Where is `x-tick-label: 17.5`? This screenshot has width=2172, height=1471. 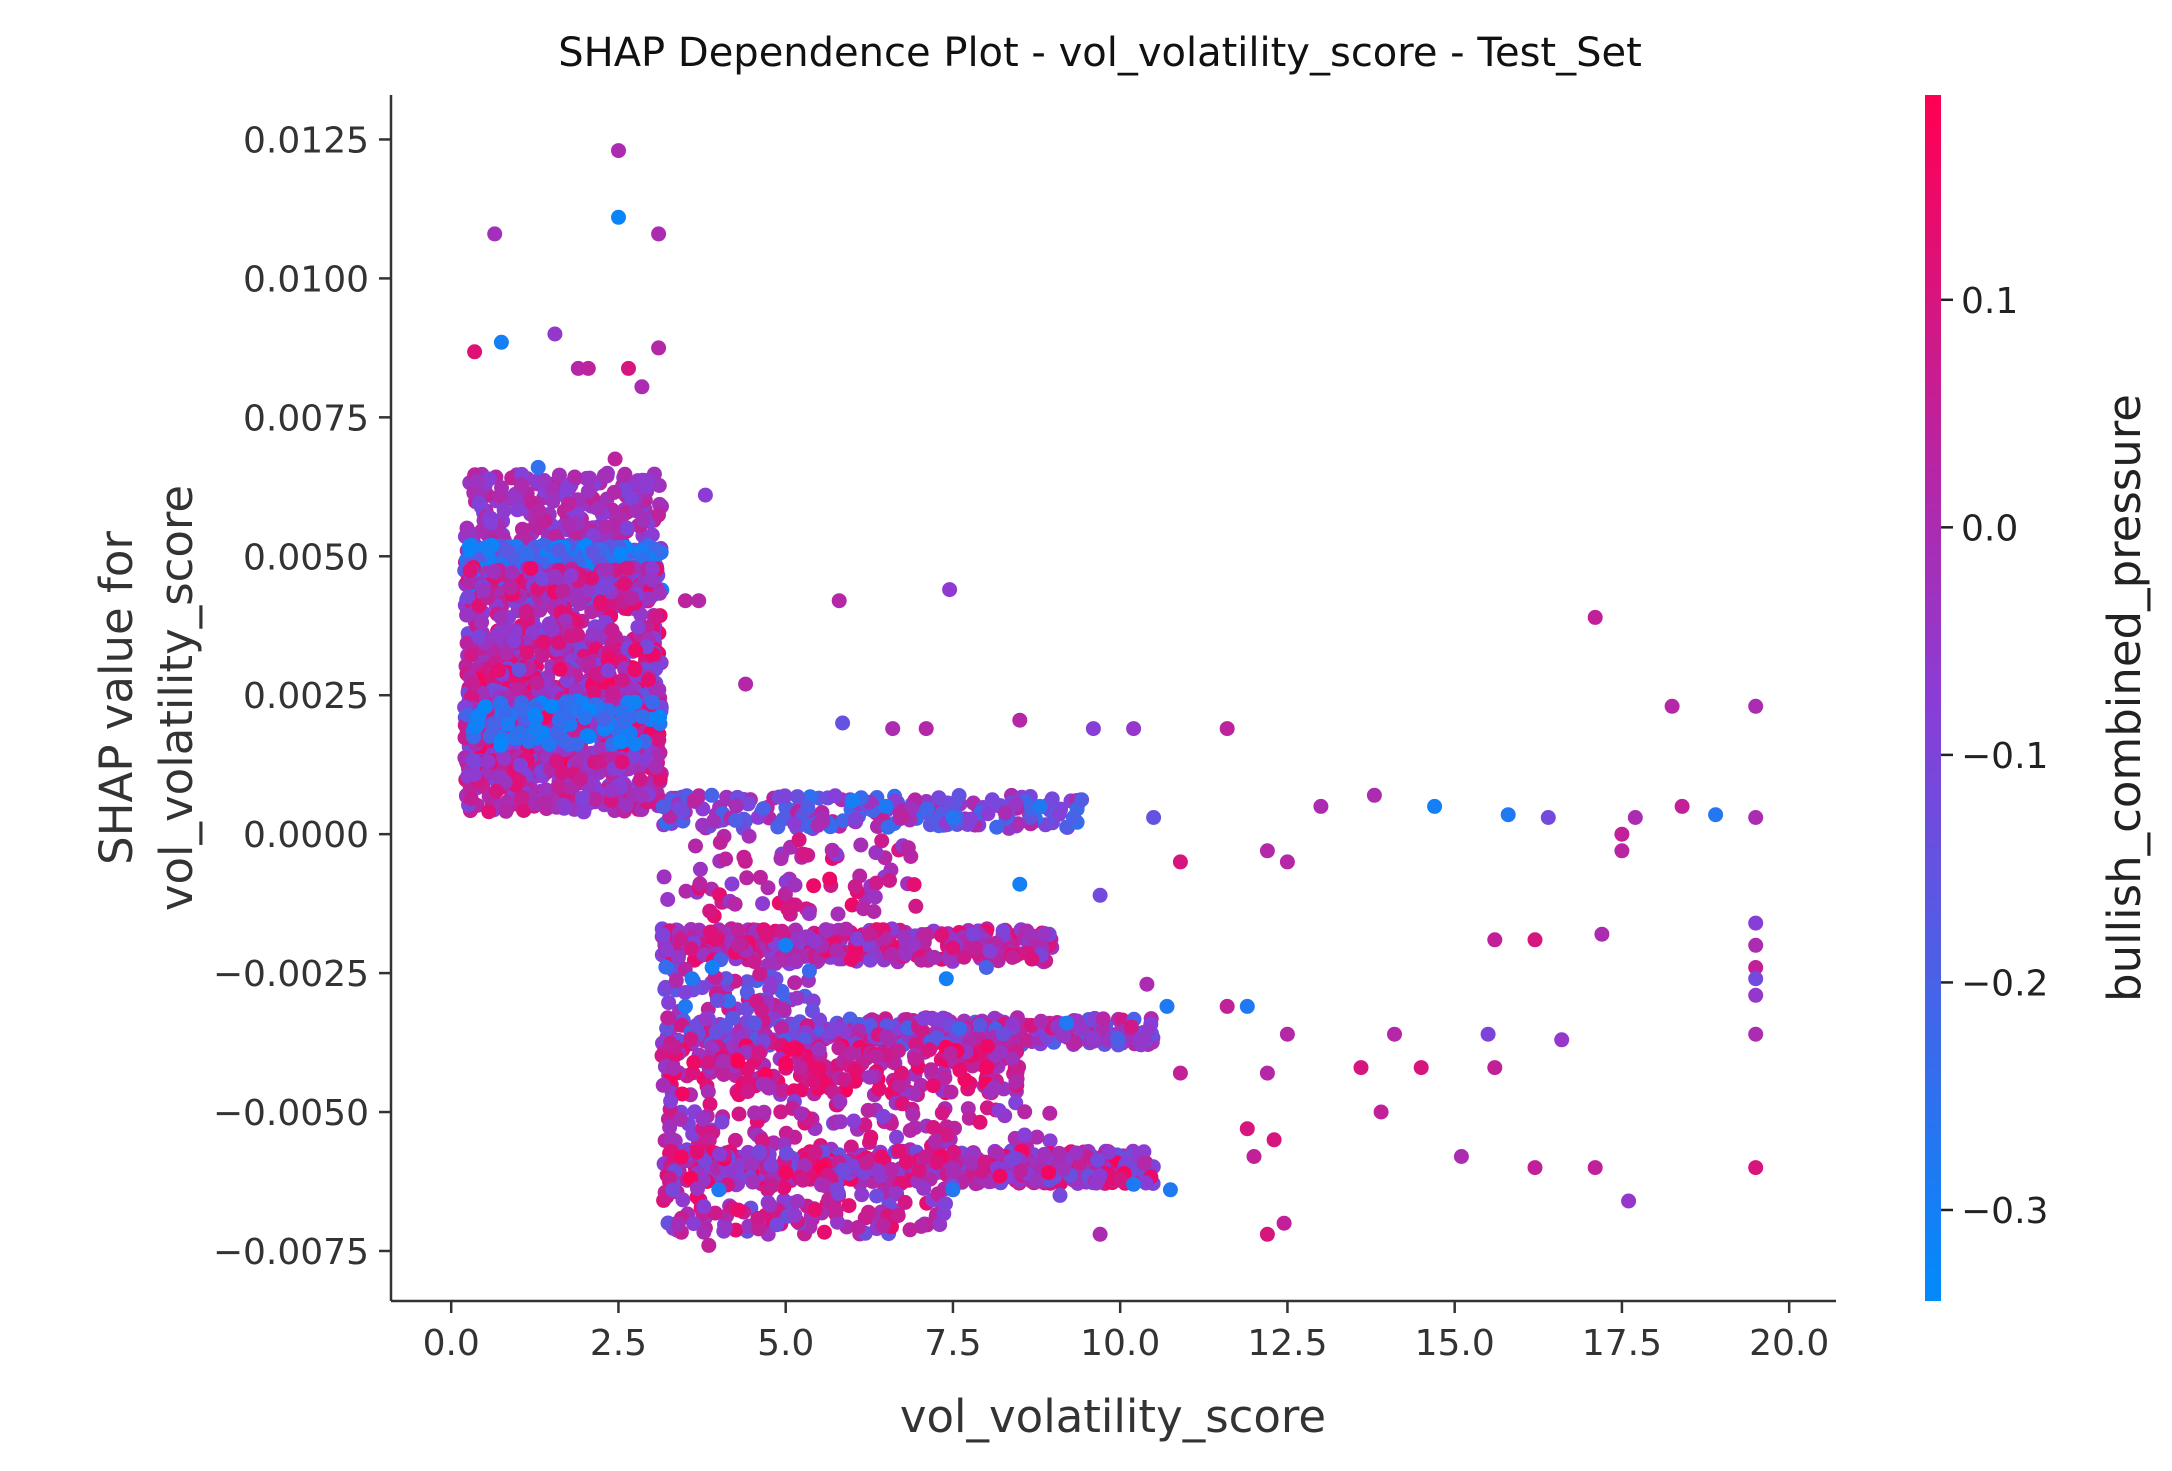 x-tick-label: 17.5 is located at coordinates (1622, 1343).